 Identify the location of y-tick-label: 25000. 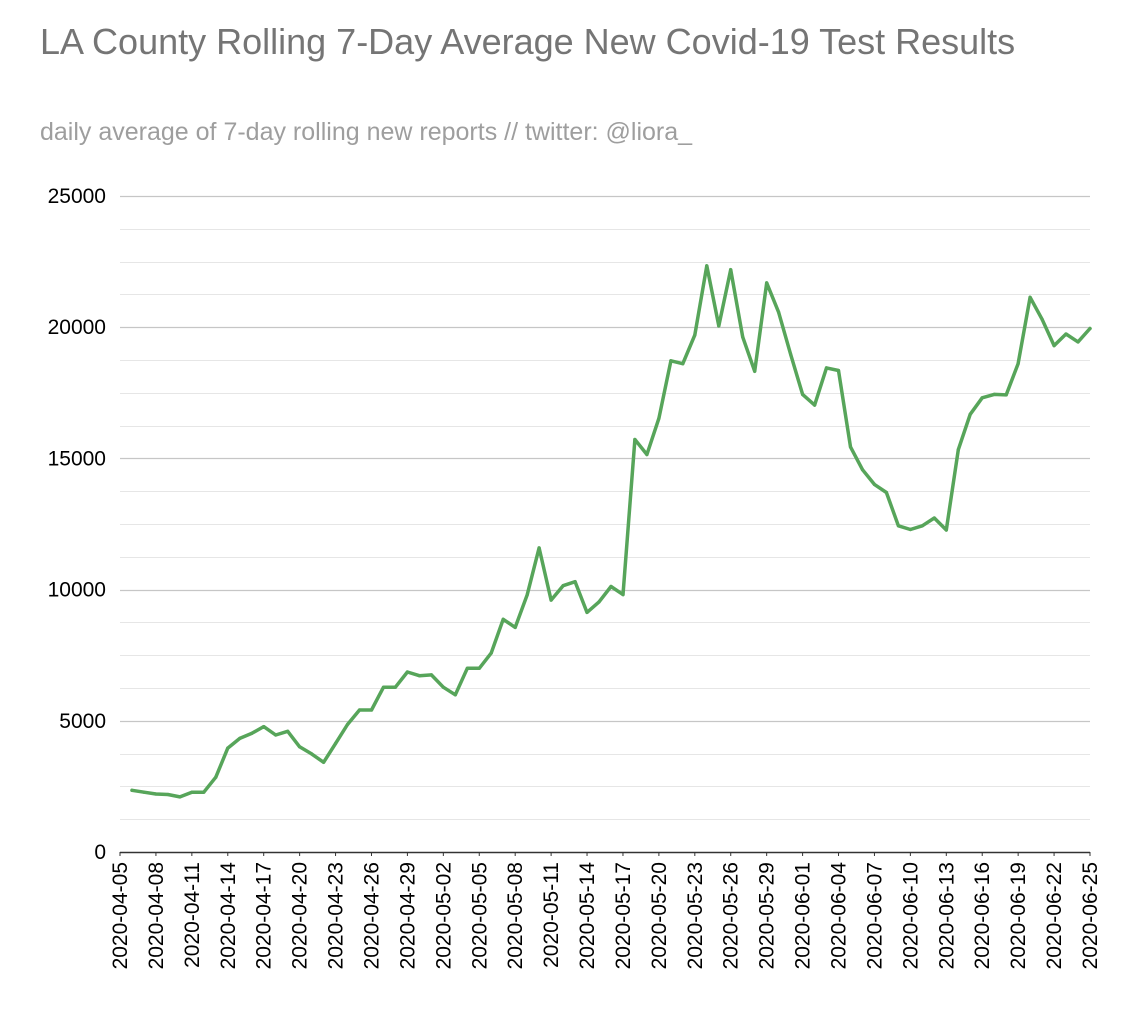
(77, 196).